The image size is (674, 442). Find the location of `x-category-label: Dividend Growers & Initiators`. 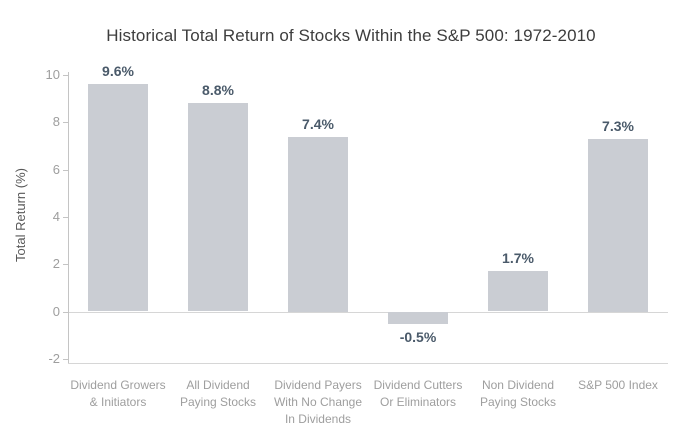

x-category-label: Dividend Growers & Initiators is located at coordinates (118, 393).